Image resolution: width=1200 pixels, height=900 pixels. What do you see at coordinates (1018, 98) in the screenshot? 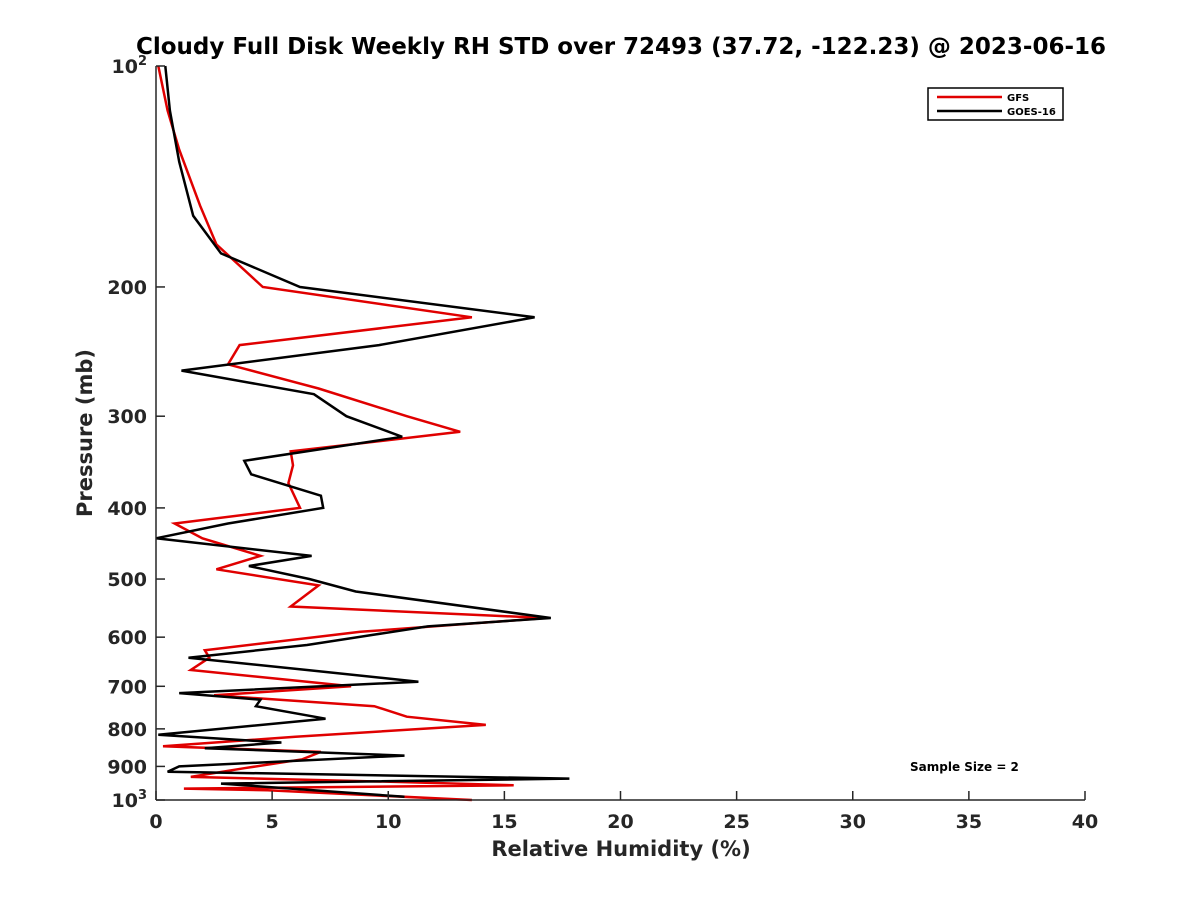
I see `legend-label-gfs: GFS` at bounding box center [1018, 98].